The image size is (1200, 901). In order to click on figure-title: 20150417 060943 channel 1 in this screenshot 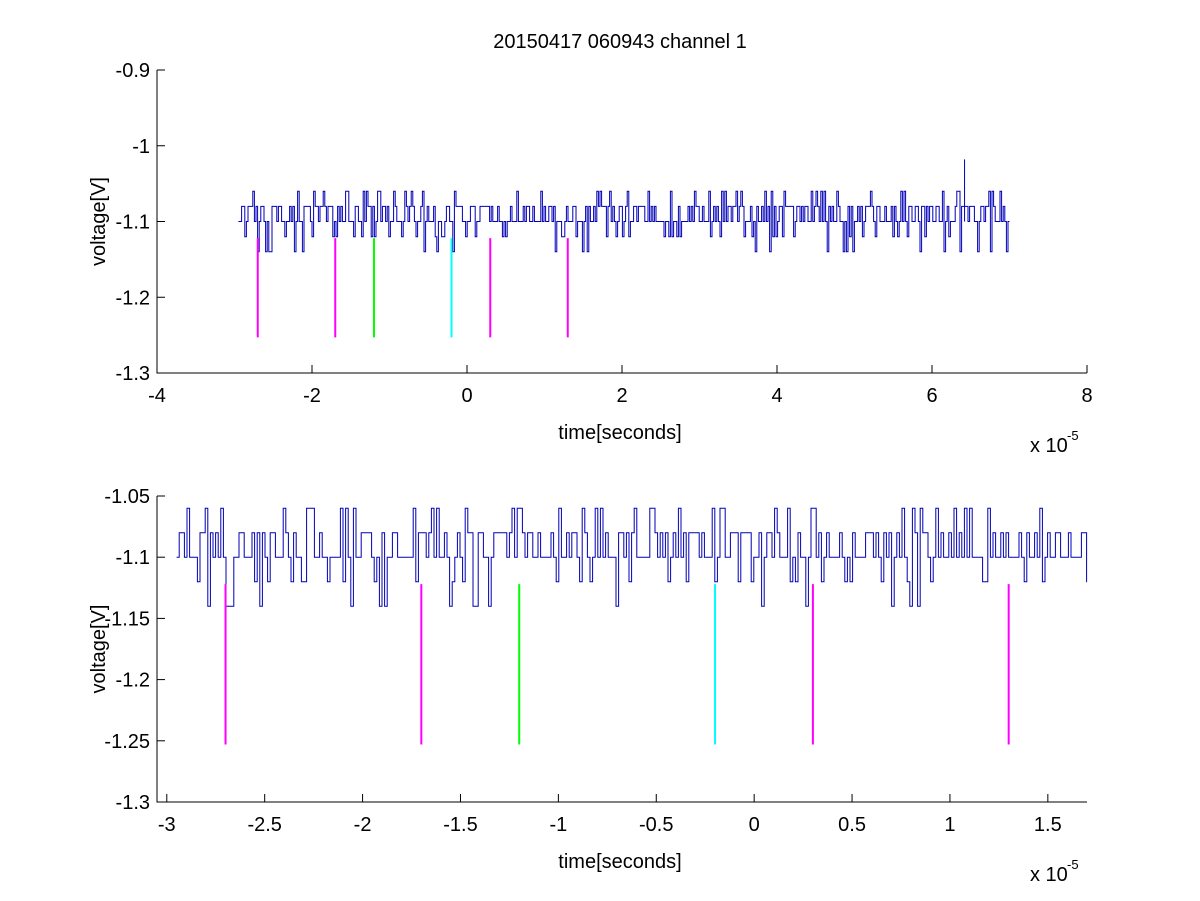, I will do `click(620, 42)`.